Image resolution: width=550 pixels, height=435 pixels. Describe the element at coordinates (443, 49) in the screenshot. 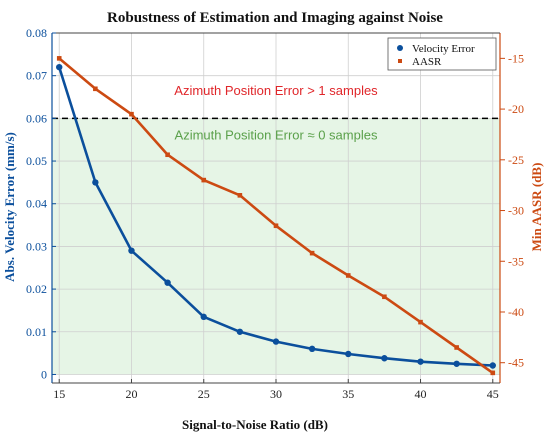

I see `legend-label: Velocity Error` at that location.